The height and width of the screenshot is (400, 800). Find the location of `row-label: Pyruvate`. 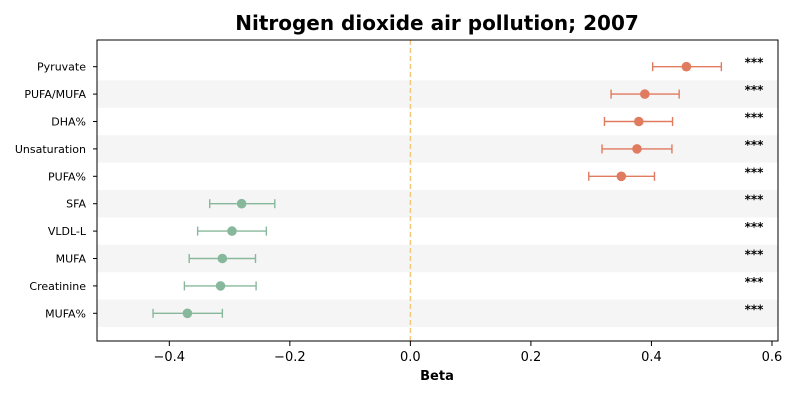

row-label: Pyruvate is located at coordinates (61, 67).